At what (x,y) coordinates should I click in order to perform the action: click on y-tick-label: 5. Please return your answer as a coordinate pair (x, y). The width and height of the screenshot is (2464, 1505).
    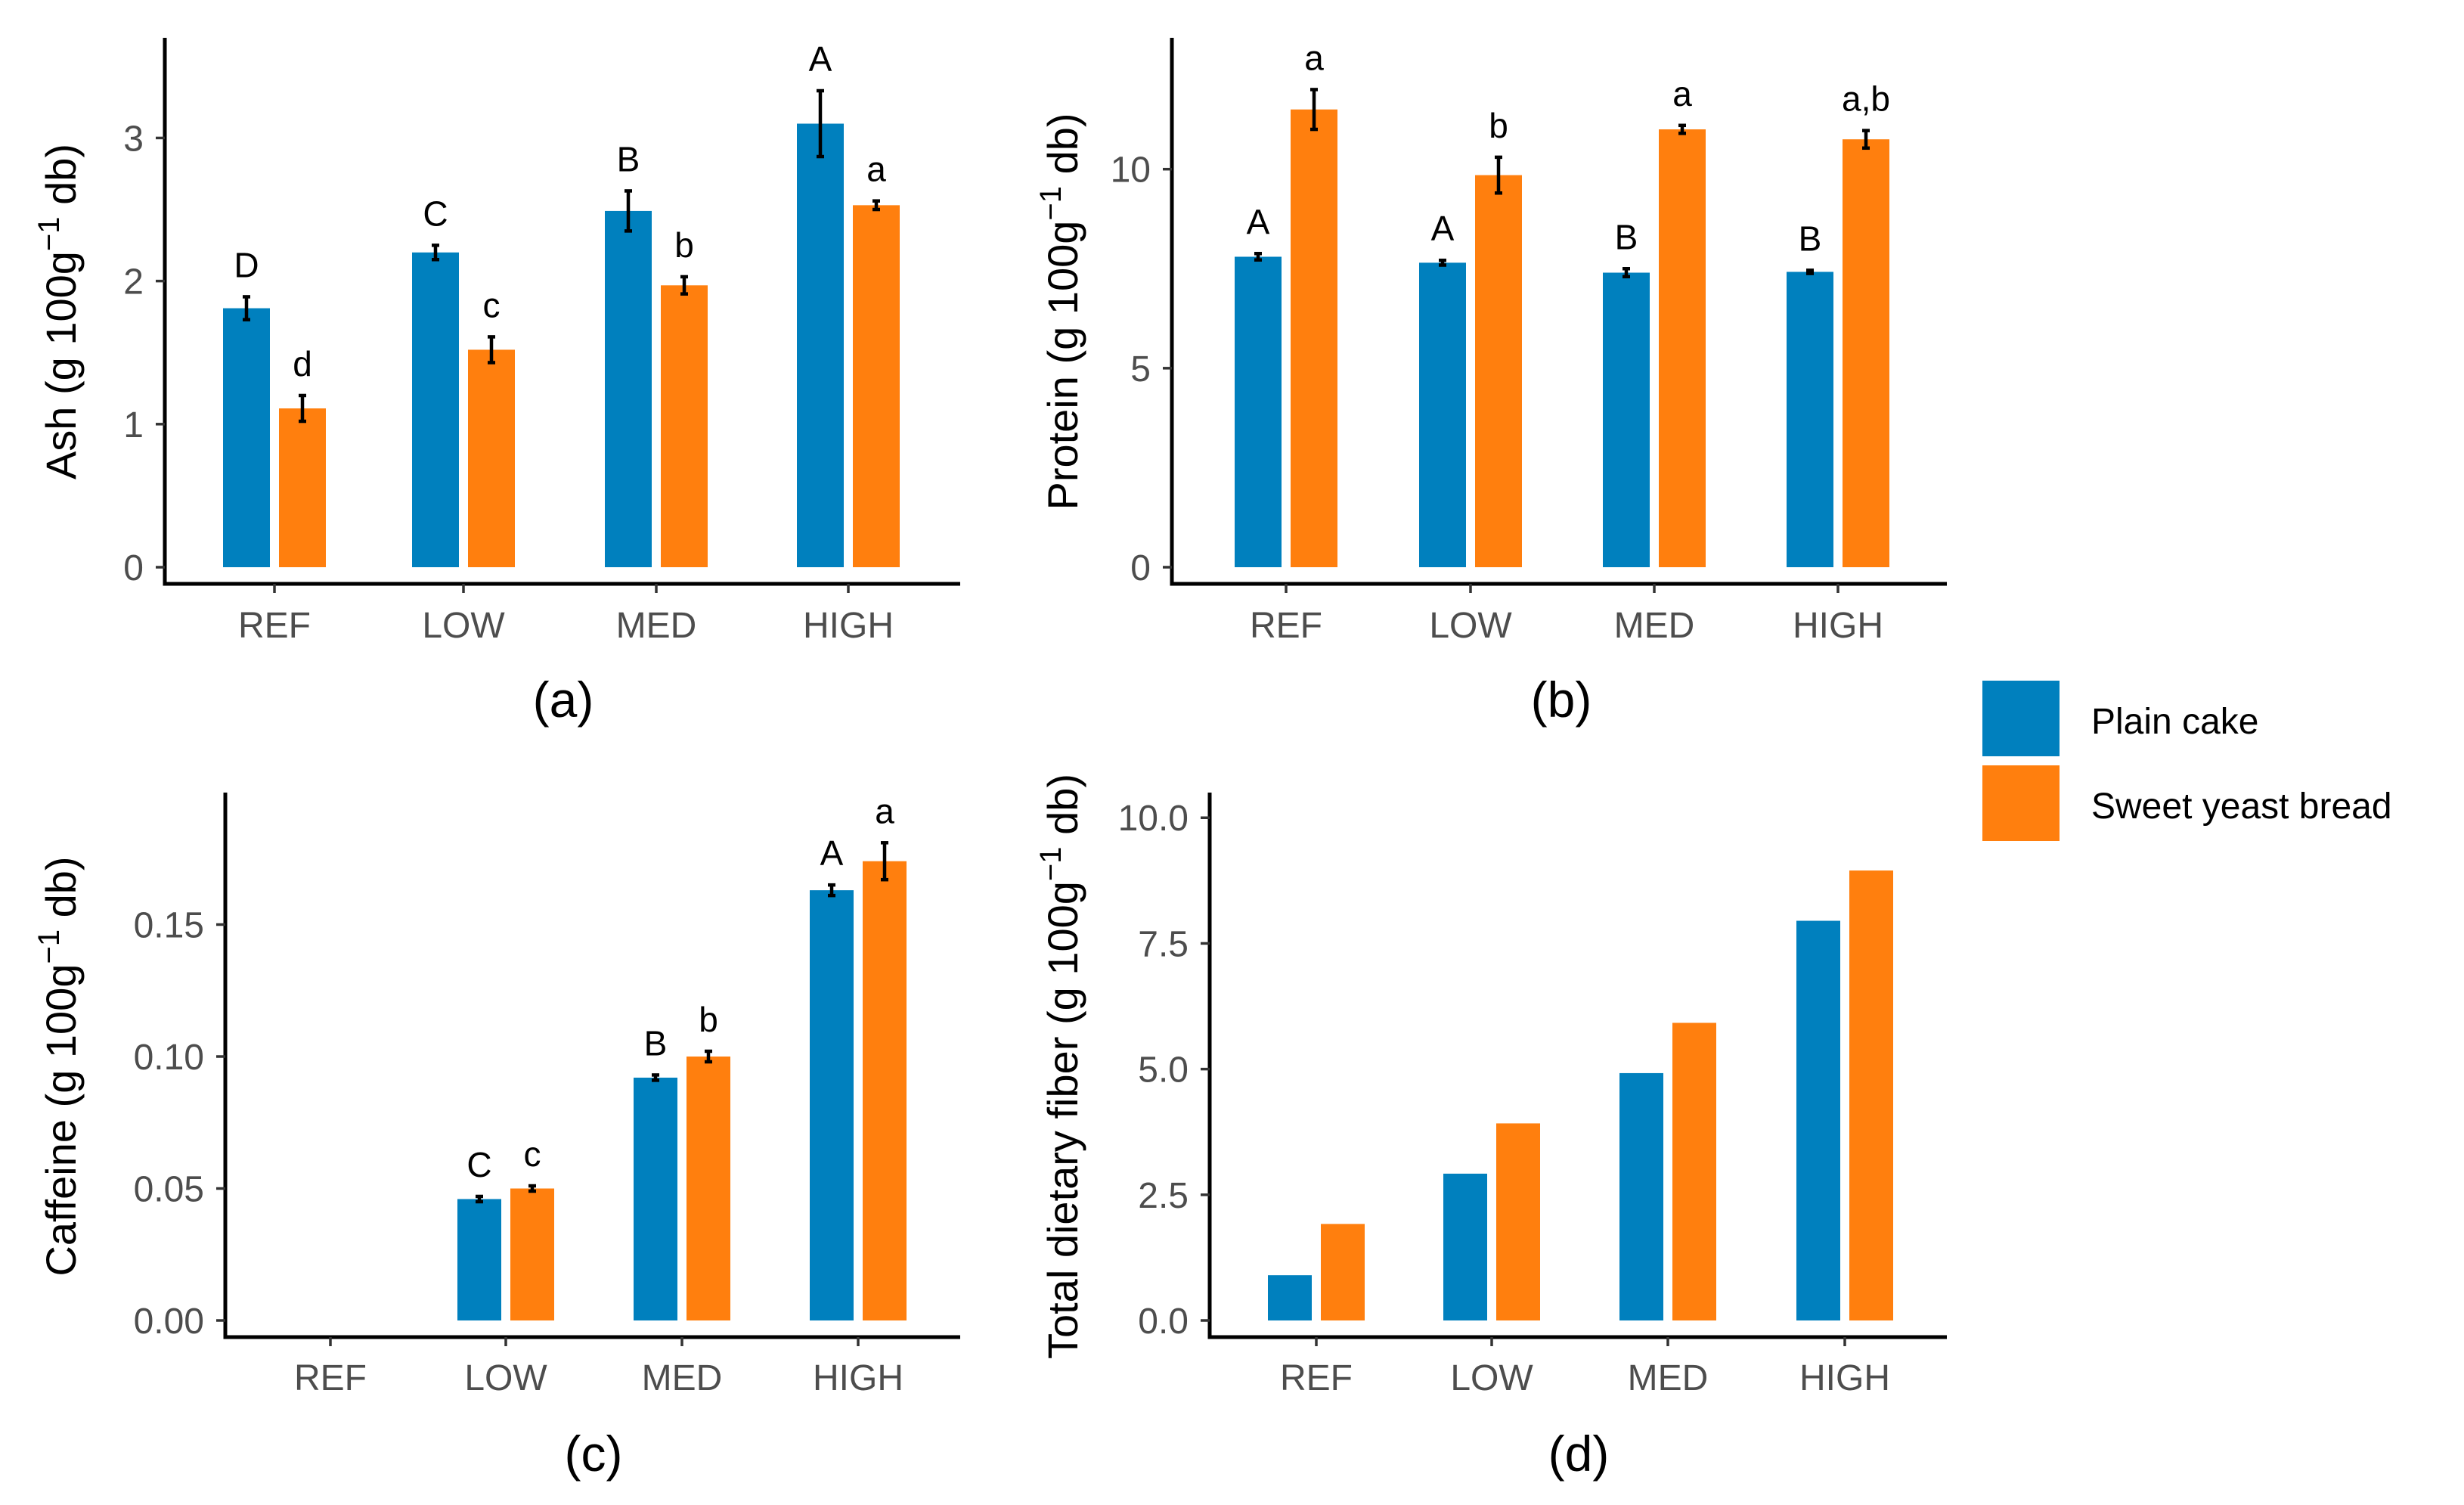
    Looking at the image, I should click on (1140, 369).